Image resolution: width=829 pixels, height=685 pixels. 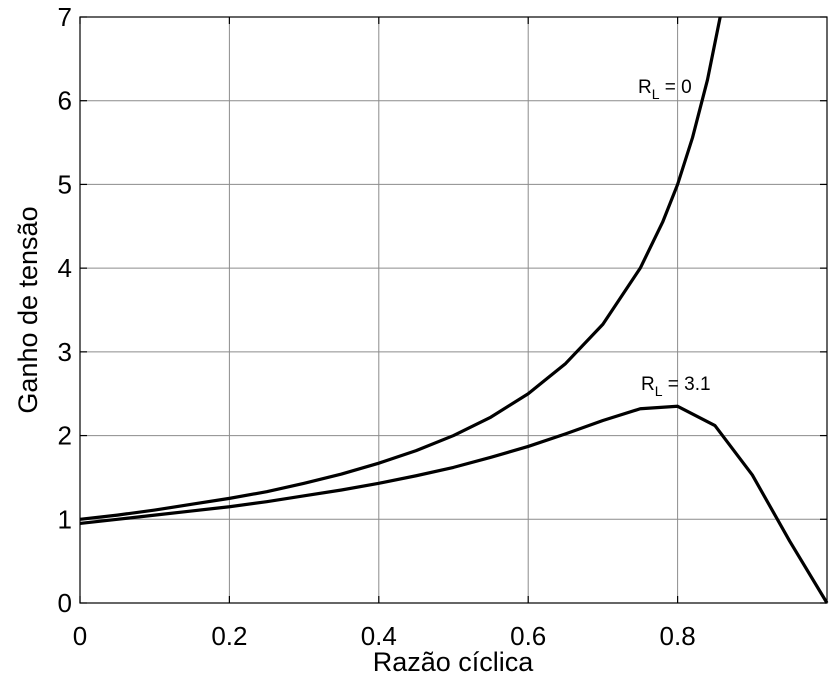 I want to click on series-label-rl-0: RL = 0, so click(x=665, y=89).